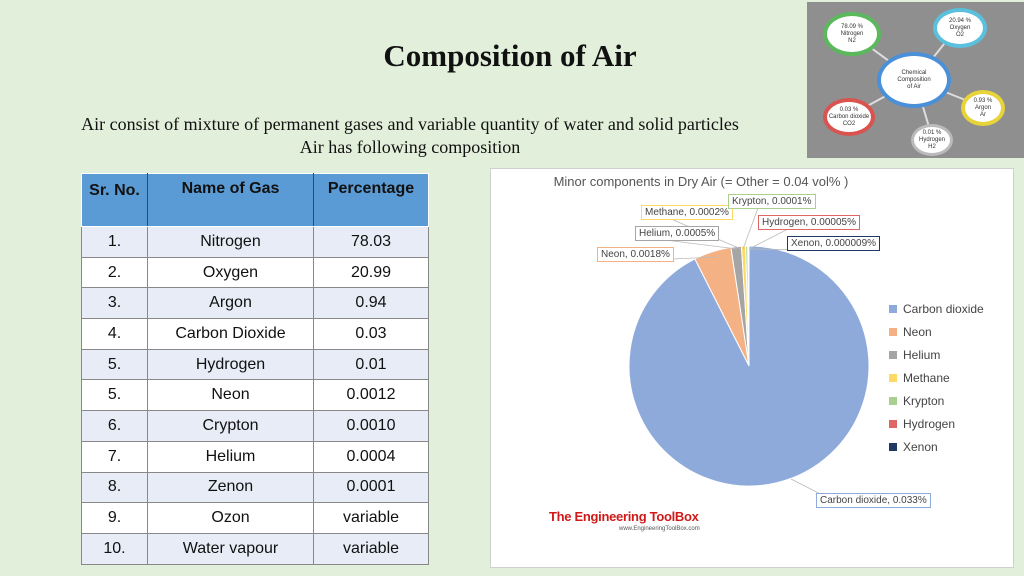  I want to click on mindmap-node-oxygen: 20.94 % Oxygen O2, so click(960, 28).